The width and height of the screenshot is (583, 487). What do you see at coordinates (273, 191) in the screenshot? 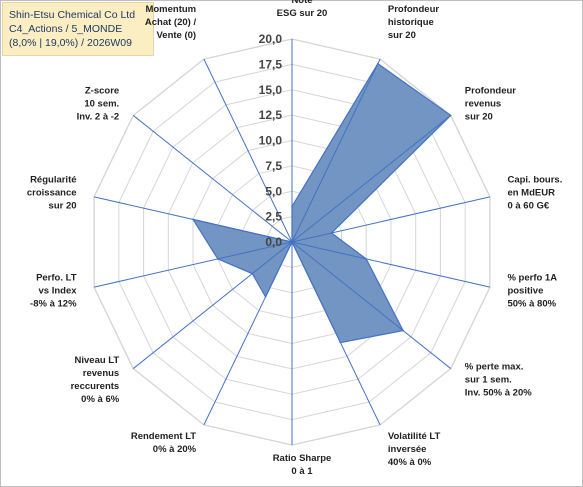
I see `tick-label: 5,0` at bounding box center [273, 191].